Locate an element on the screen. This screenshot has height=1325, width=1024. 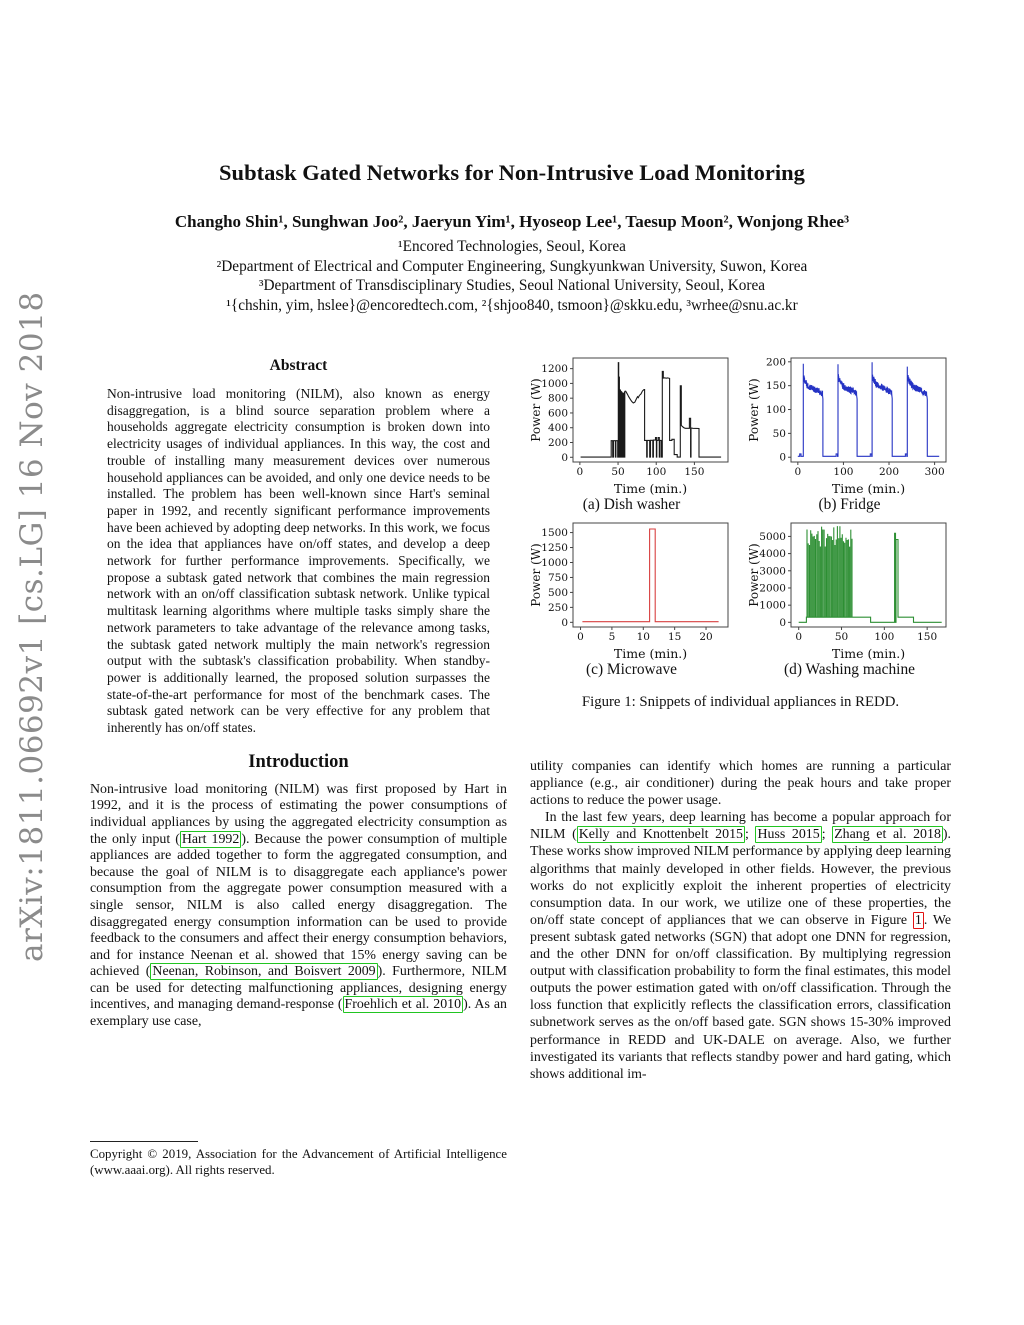
svg-text: 300 is located at coordinates (935, 472).